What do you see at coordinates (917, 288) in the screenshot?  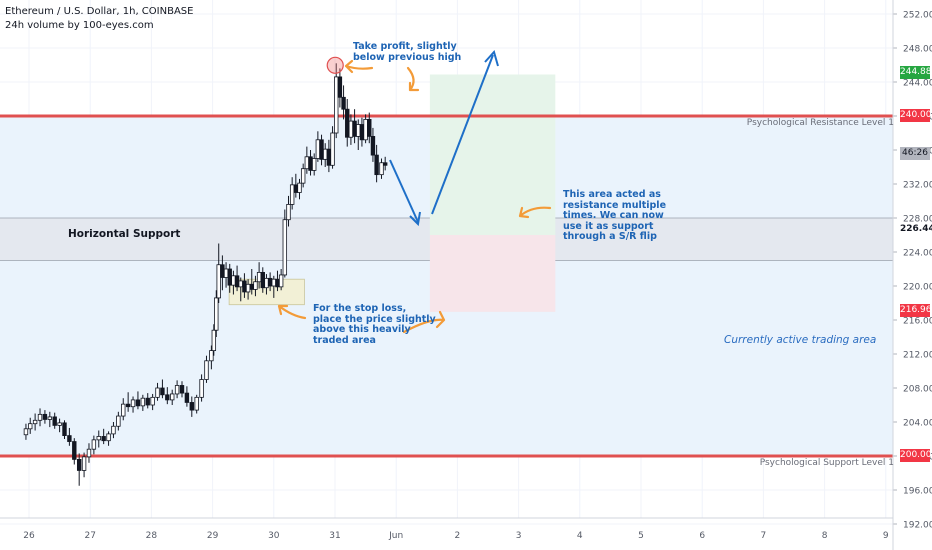 I see `price-tick-label: 220.00` at bounding box center [917, 288].